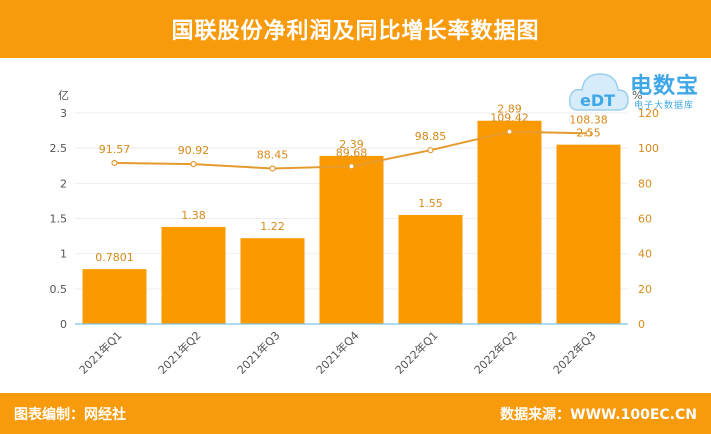 This screenshot has width=711, height=434. I want to click on y2-tick-label: 40, so click(645, 254).